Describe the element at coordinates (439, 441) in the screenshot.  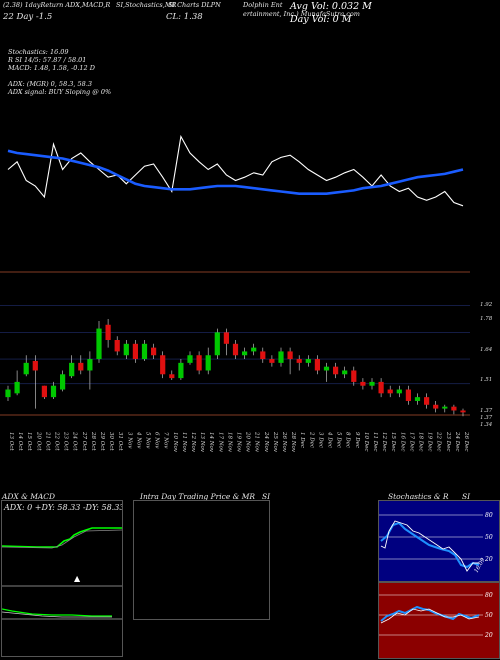
I see `date-axis-label: 22 Dec` at that location.